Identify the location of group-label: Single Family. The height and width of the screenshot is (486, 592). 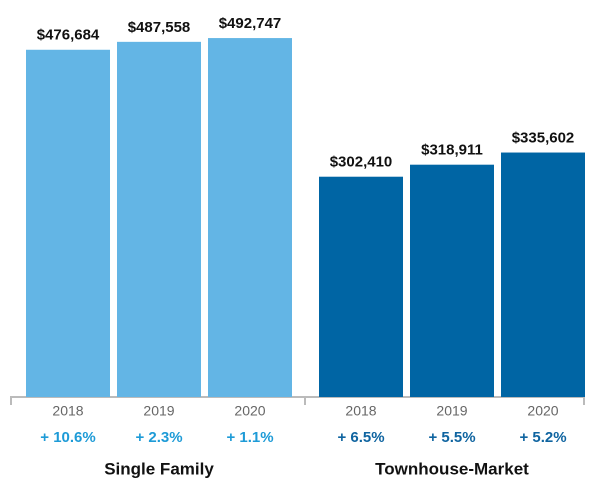
(159, 468).